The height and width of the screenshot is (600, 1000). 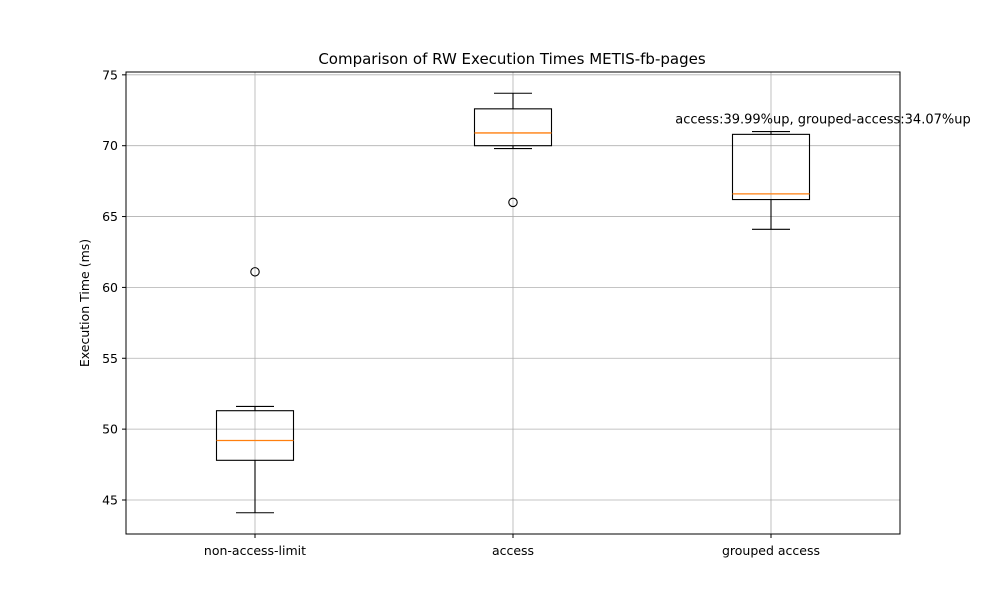 What do you see at coordinates (822, 119) in the screenshot?
I see `percent-improvement-annotation: access:39.99%up, grouped-access:34.07%up` at bounding box center [822, 119].